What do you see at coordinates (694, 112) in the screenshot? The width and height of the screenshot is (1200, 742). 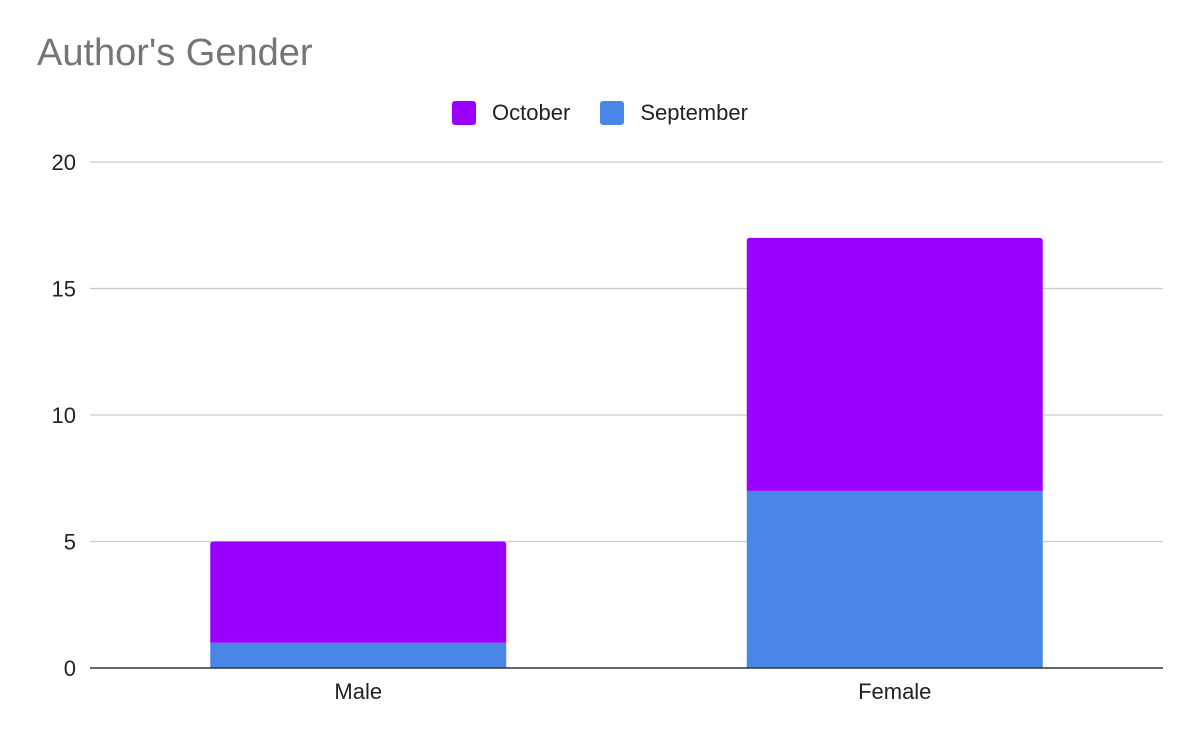 I see `legend-label-september: September` at bounding box center [694, 112].